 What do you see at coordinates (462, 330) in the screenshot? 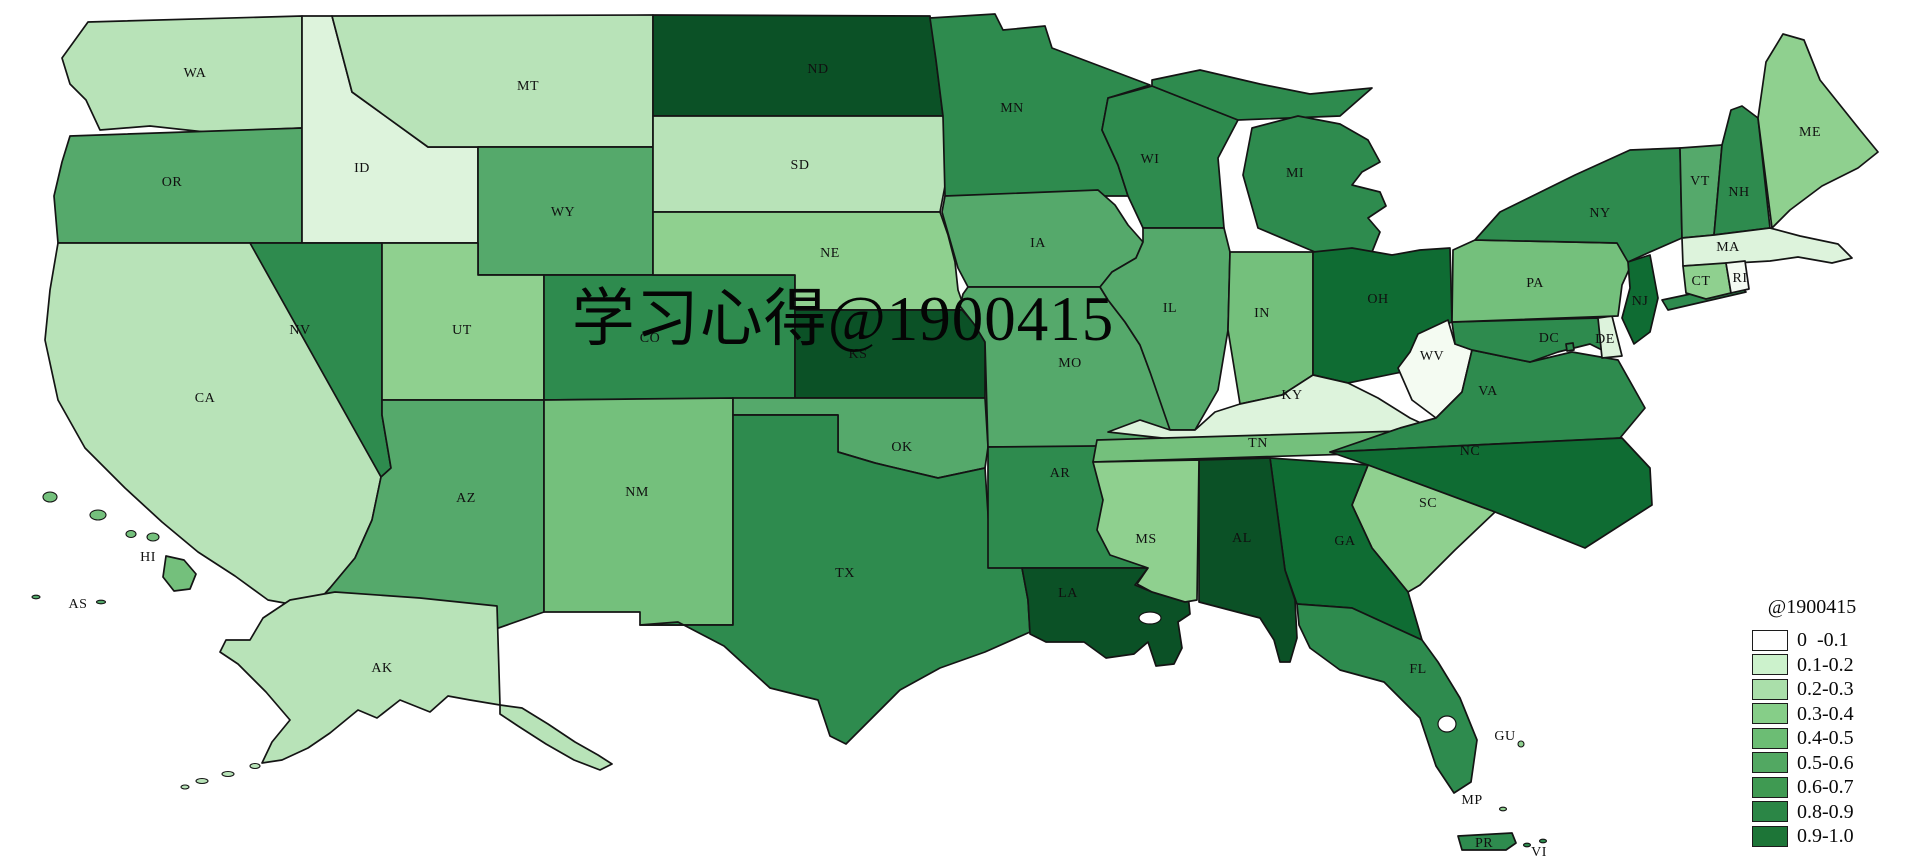
I see `state-label-UT: UT` at bounding box center [462, 330].